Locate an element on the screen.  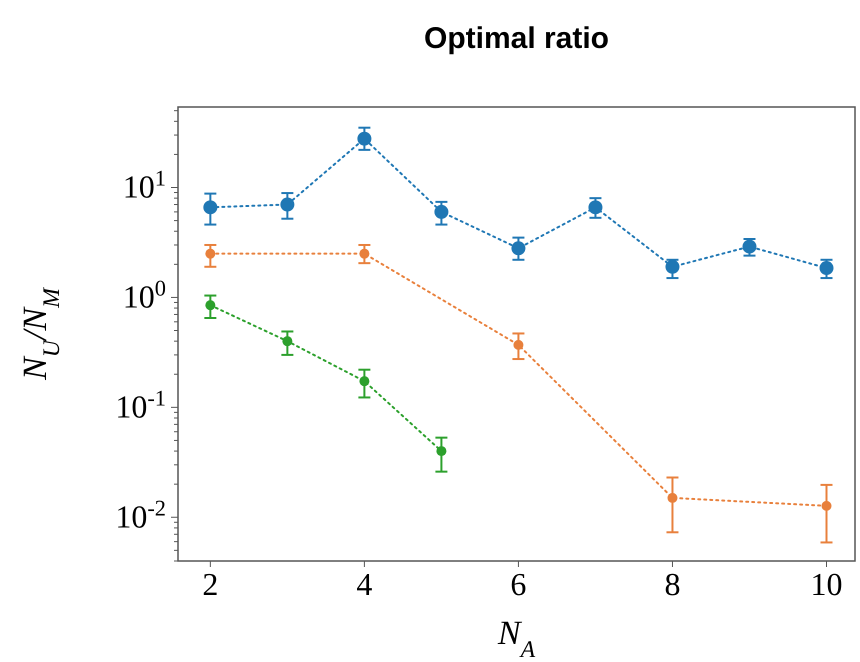
chart-title: Optimal ratio is located at coordinates (517, 38).